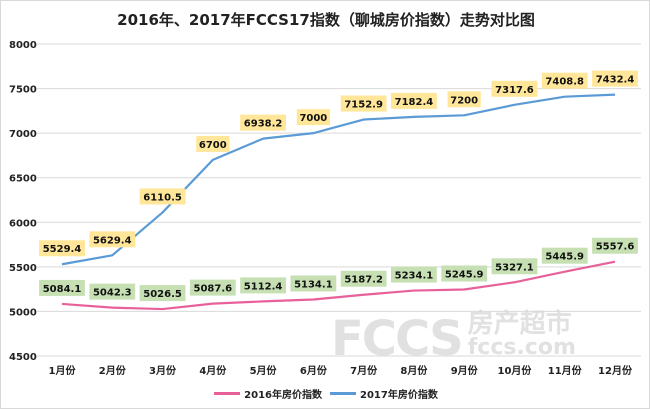 This screenshot has height=409, width=650. Describe the element at coordinates (23, 312) in the screenshot. I see `y-tick-label: 5000` at that location.